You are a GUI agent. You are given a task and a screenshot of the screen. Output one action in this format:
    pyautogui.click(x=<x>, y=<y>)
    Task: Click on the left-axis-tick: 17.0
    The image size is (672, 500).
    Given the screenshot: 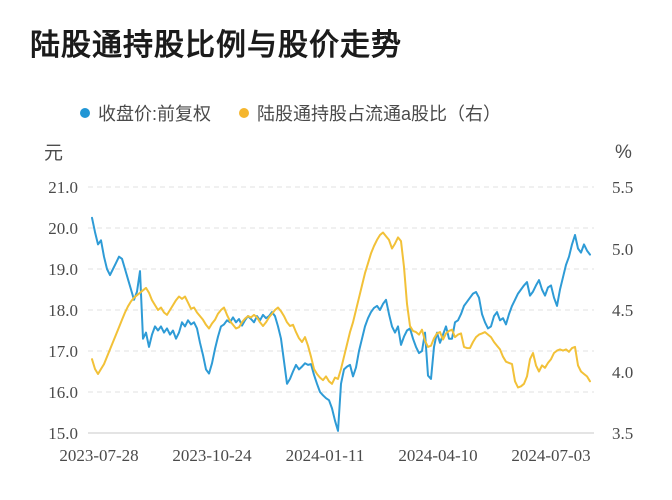 What is the action you would take?
    pyautogui.click(x=63, y=351)
    